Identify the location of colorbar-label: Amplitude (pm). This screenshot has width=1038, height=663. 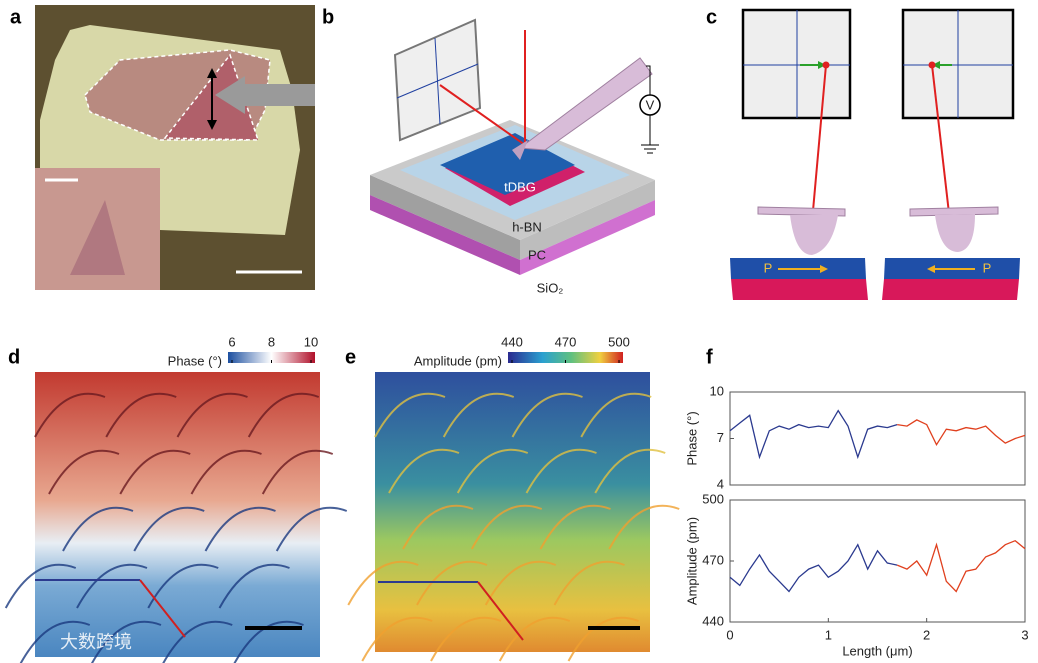
(458, 360).